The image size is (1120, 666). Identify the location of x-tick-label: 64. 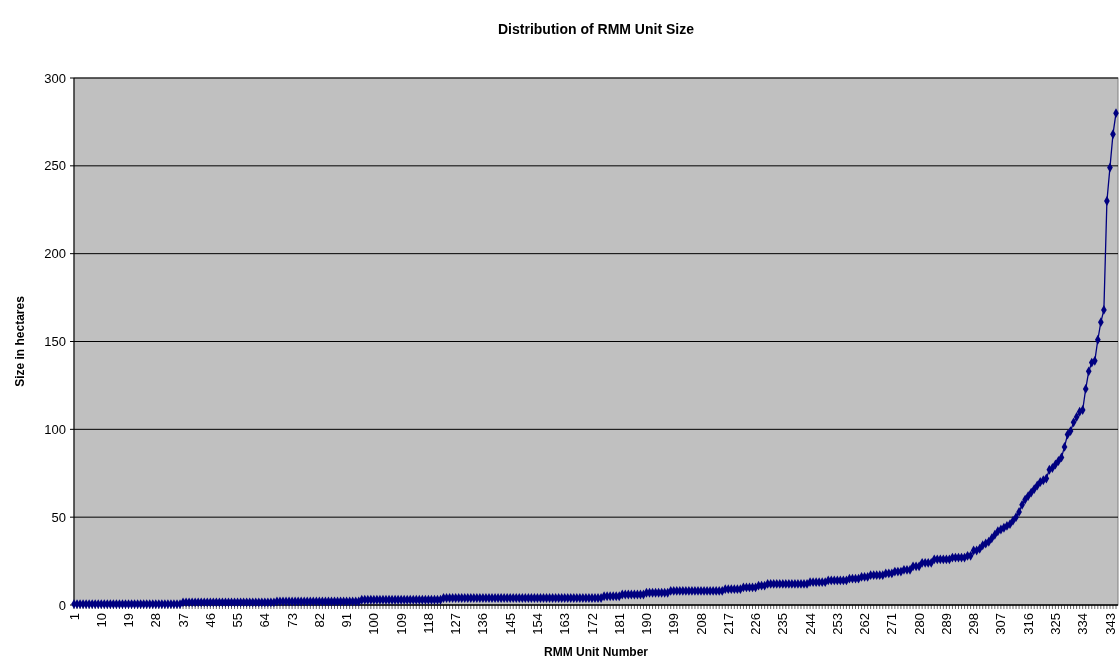
(265, 620).